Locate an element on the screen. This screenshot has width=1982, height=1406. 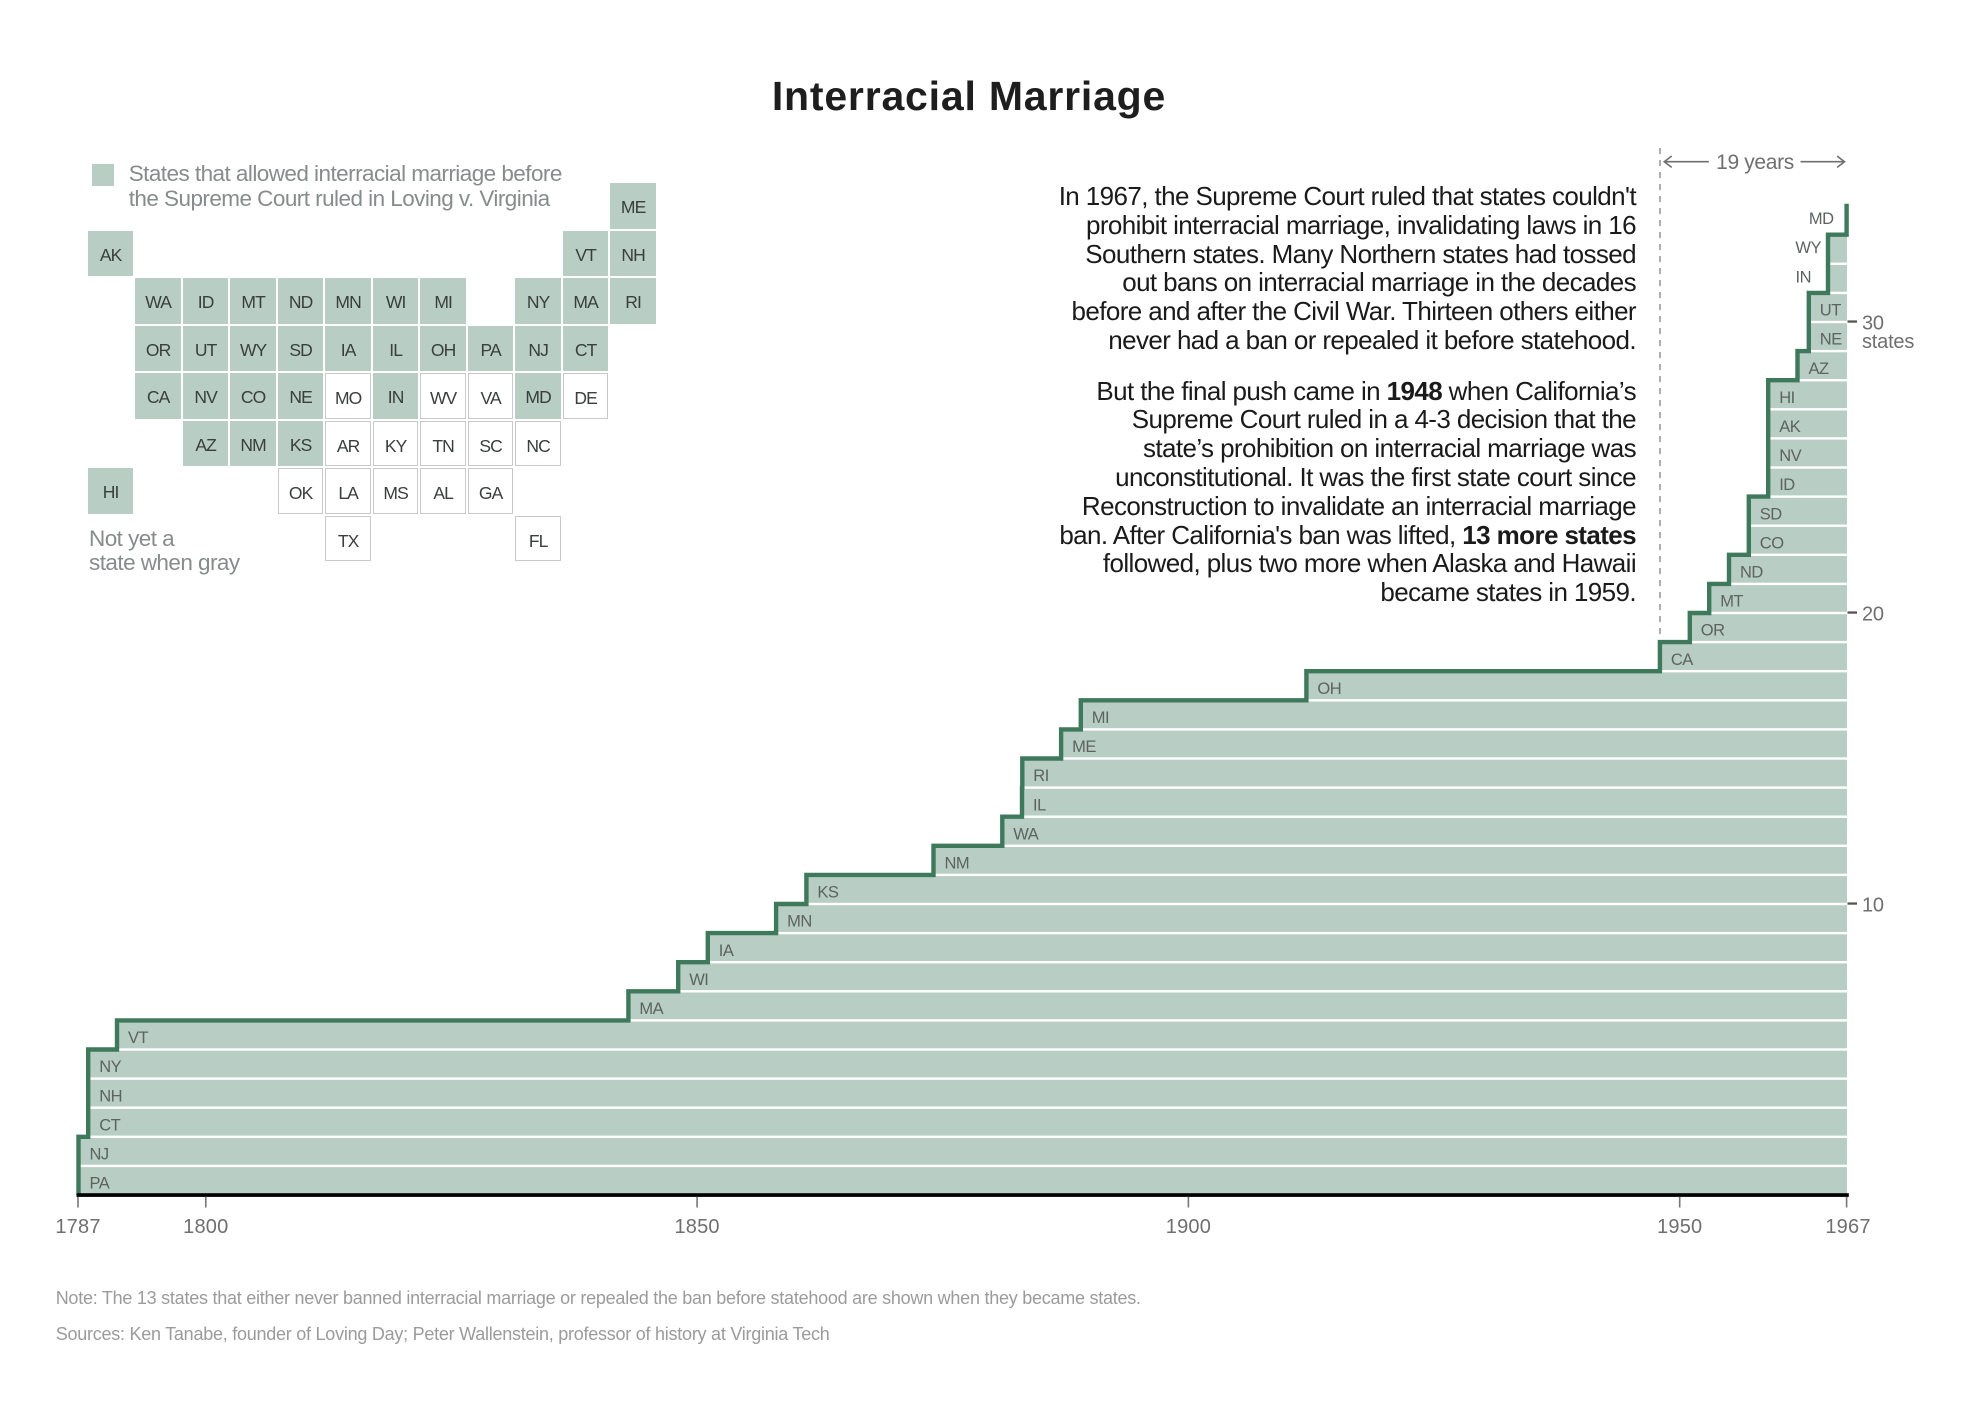
svg-text: 19 years is located at coordinates (1755, 162).